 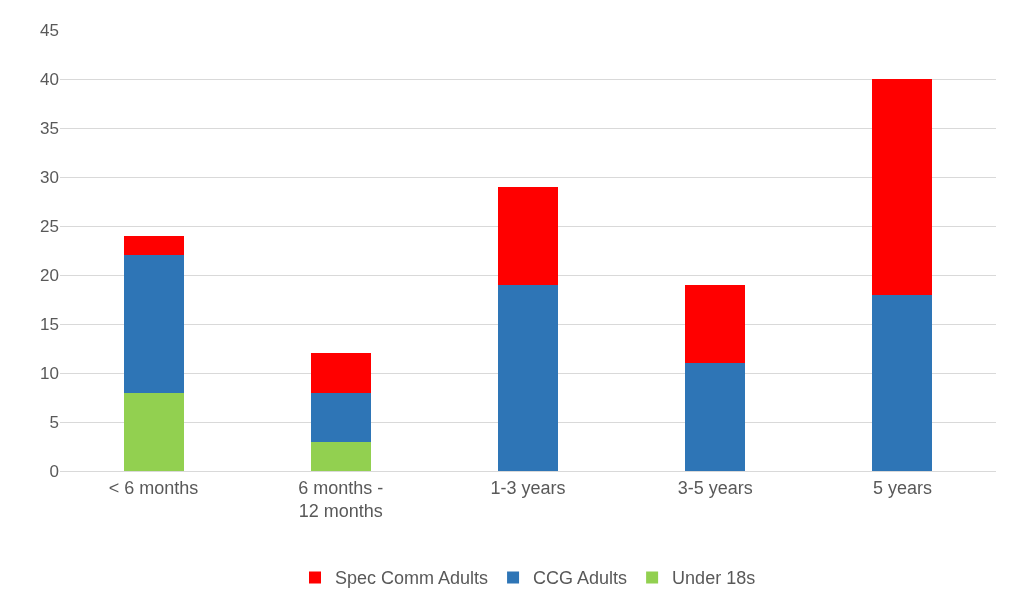 What do you see at coordinates (49, 275) in the screenshot?
I see `y-tick-label: 20` at bounding box center [49, 275].